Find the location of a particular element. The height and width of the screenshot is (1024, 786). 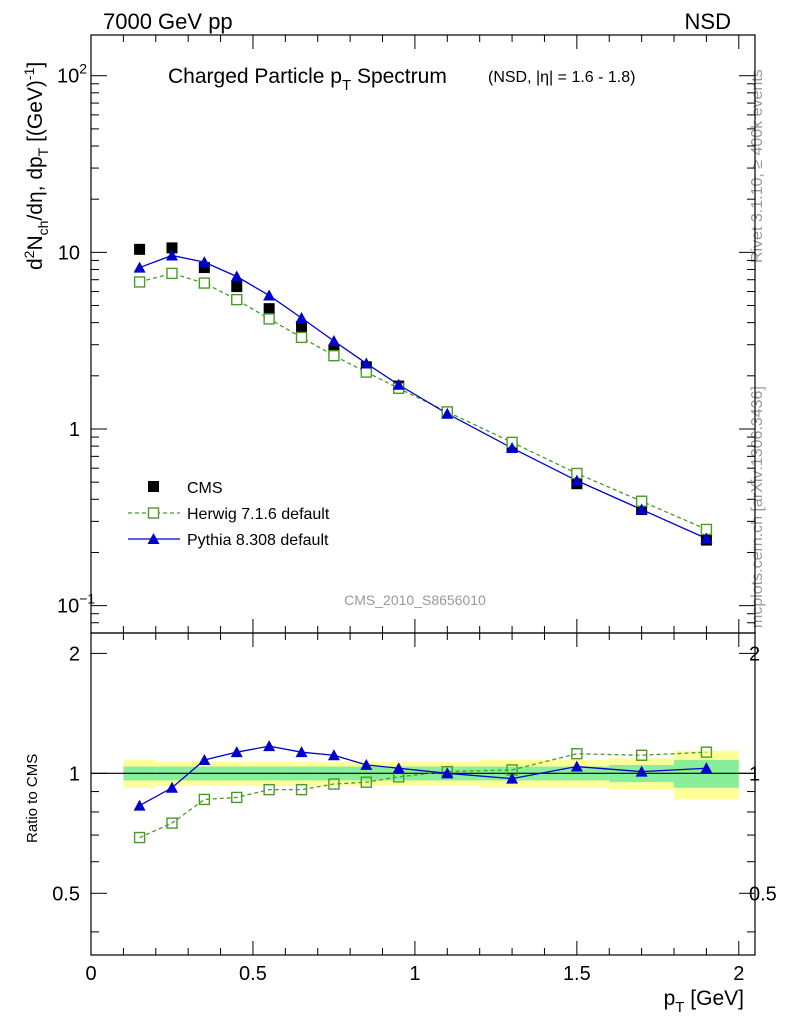

main-y-axis-label: d2Nch/dη, dpT [(GeV)-1] is located at coordinates (36, 166).